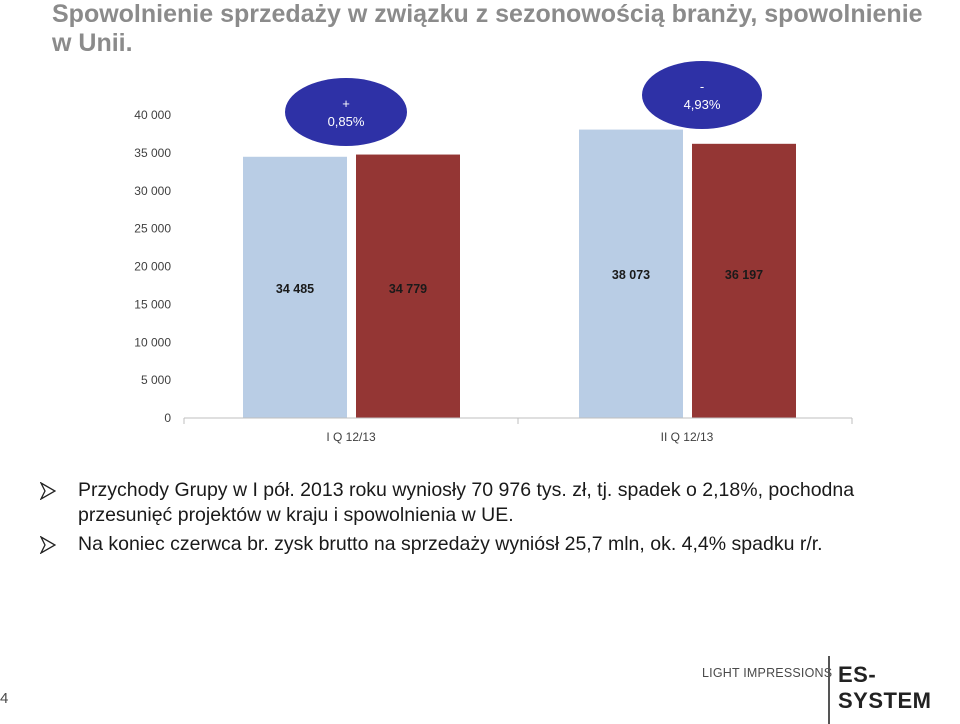 Image resolution: width=960 pixels, height=724 pixels. I want to click on y-tick-label: 5 000, so click(156, 380).